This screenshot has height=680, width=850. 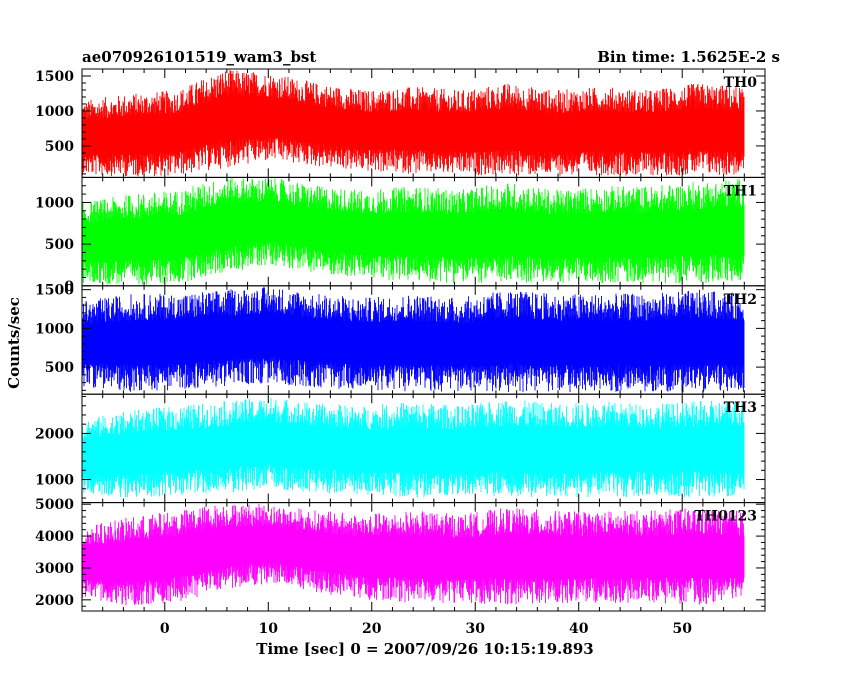 What do you see at coordinates (14, 343) in the screenshot?
I see `y-axis-label: Counts/sec` at bounding box center [14, 343].